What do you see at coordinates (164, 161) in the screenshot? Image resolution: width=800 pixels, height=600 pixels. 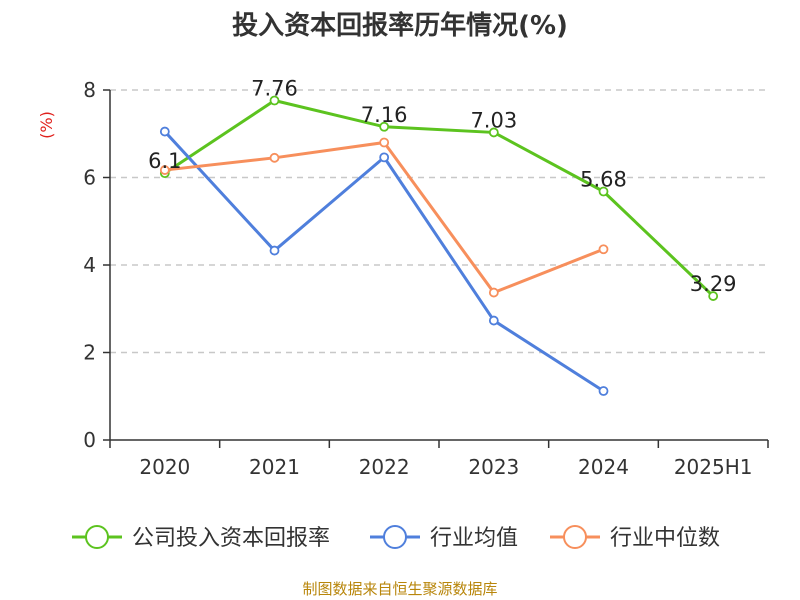 I see `data-label: 6.1` at bounding box center [164, 161].